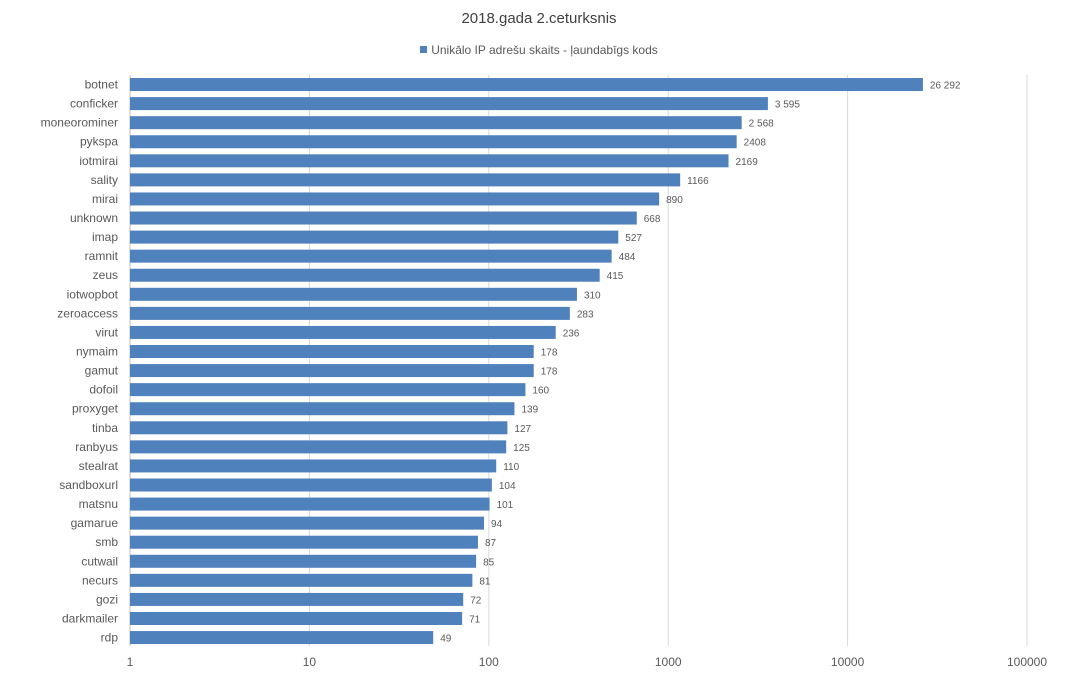 The height and width of the screenshot is (683, 1078). I want to click on data-label: 2408, so click(755, 143).